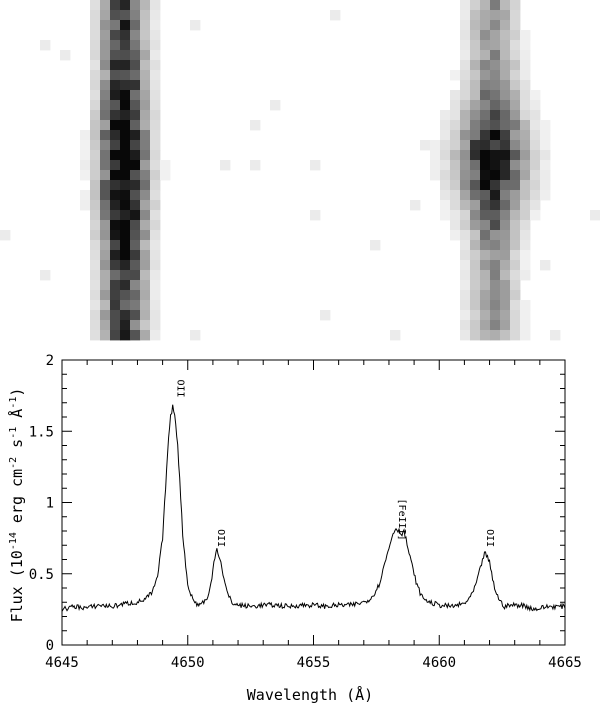 The height and width of the screenshot is (711, 600). What do you see at coordinates (13, 403) in the screenshot?
I see `y-label-angstrom-exp: -1` at bounding box center [13, 403].